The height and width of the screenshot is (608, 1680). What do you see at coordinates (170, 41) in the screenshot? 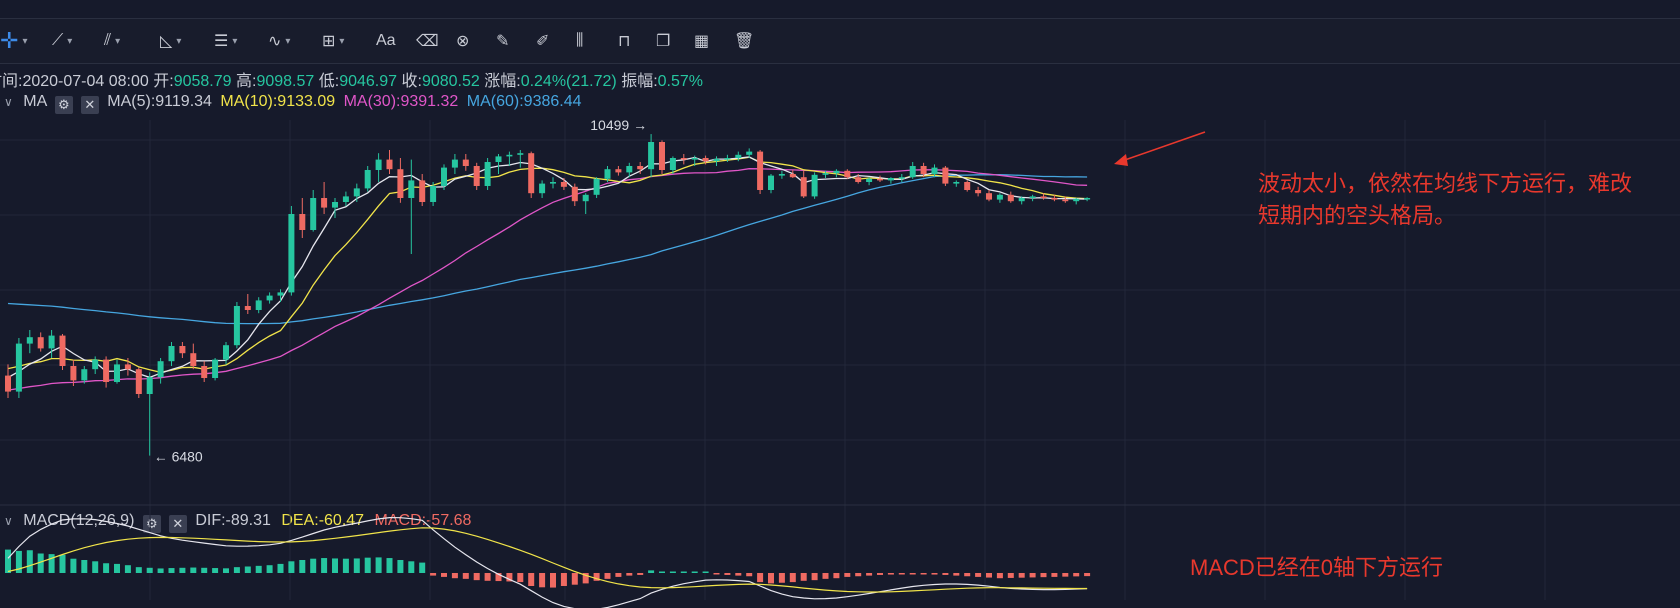
I see `angle-tool: ◺ ▾` at bounding box center [170, 41].